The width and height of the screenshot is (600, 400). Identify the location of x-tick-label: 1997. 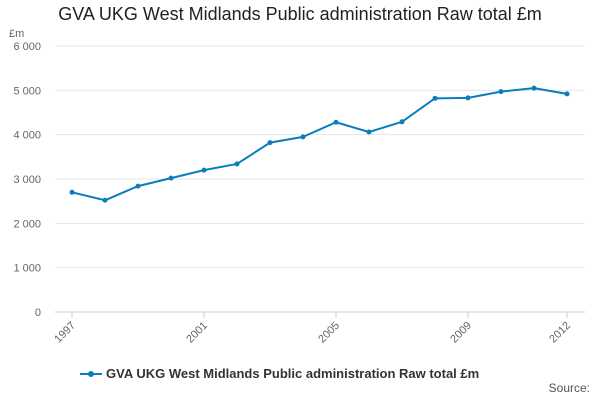
(65, 333).